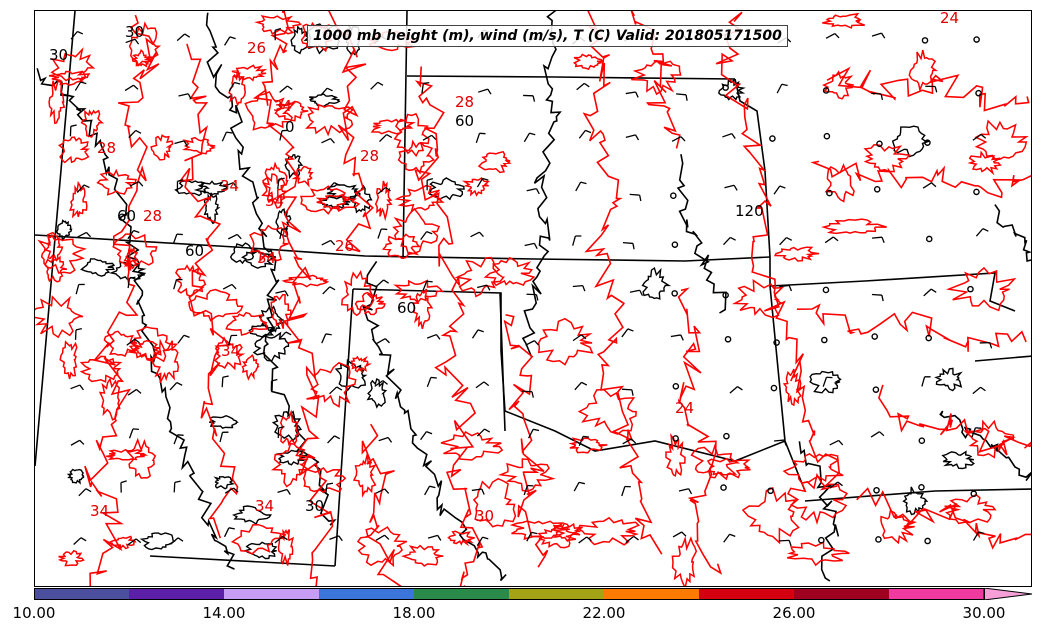 The height and width of the screenshot is (633, 1041). Describe the element at coordinates (461, 594) in the screenshot. I see `colorbar-segment` at that location.